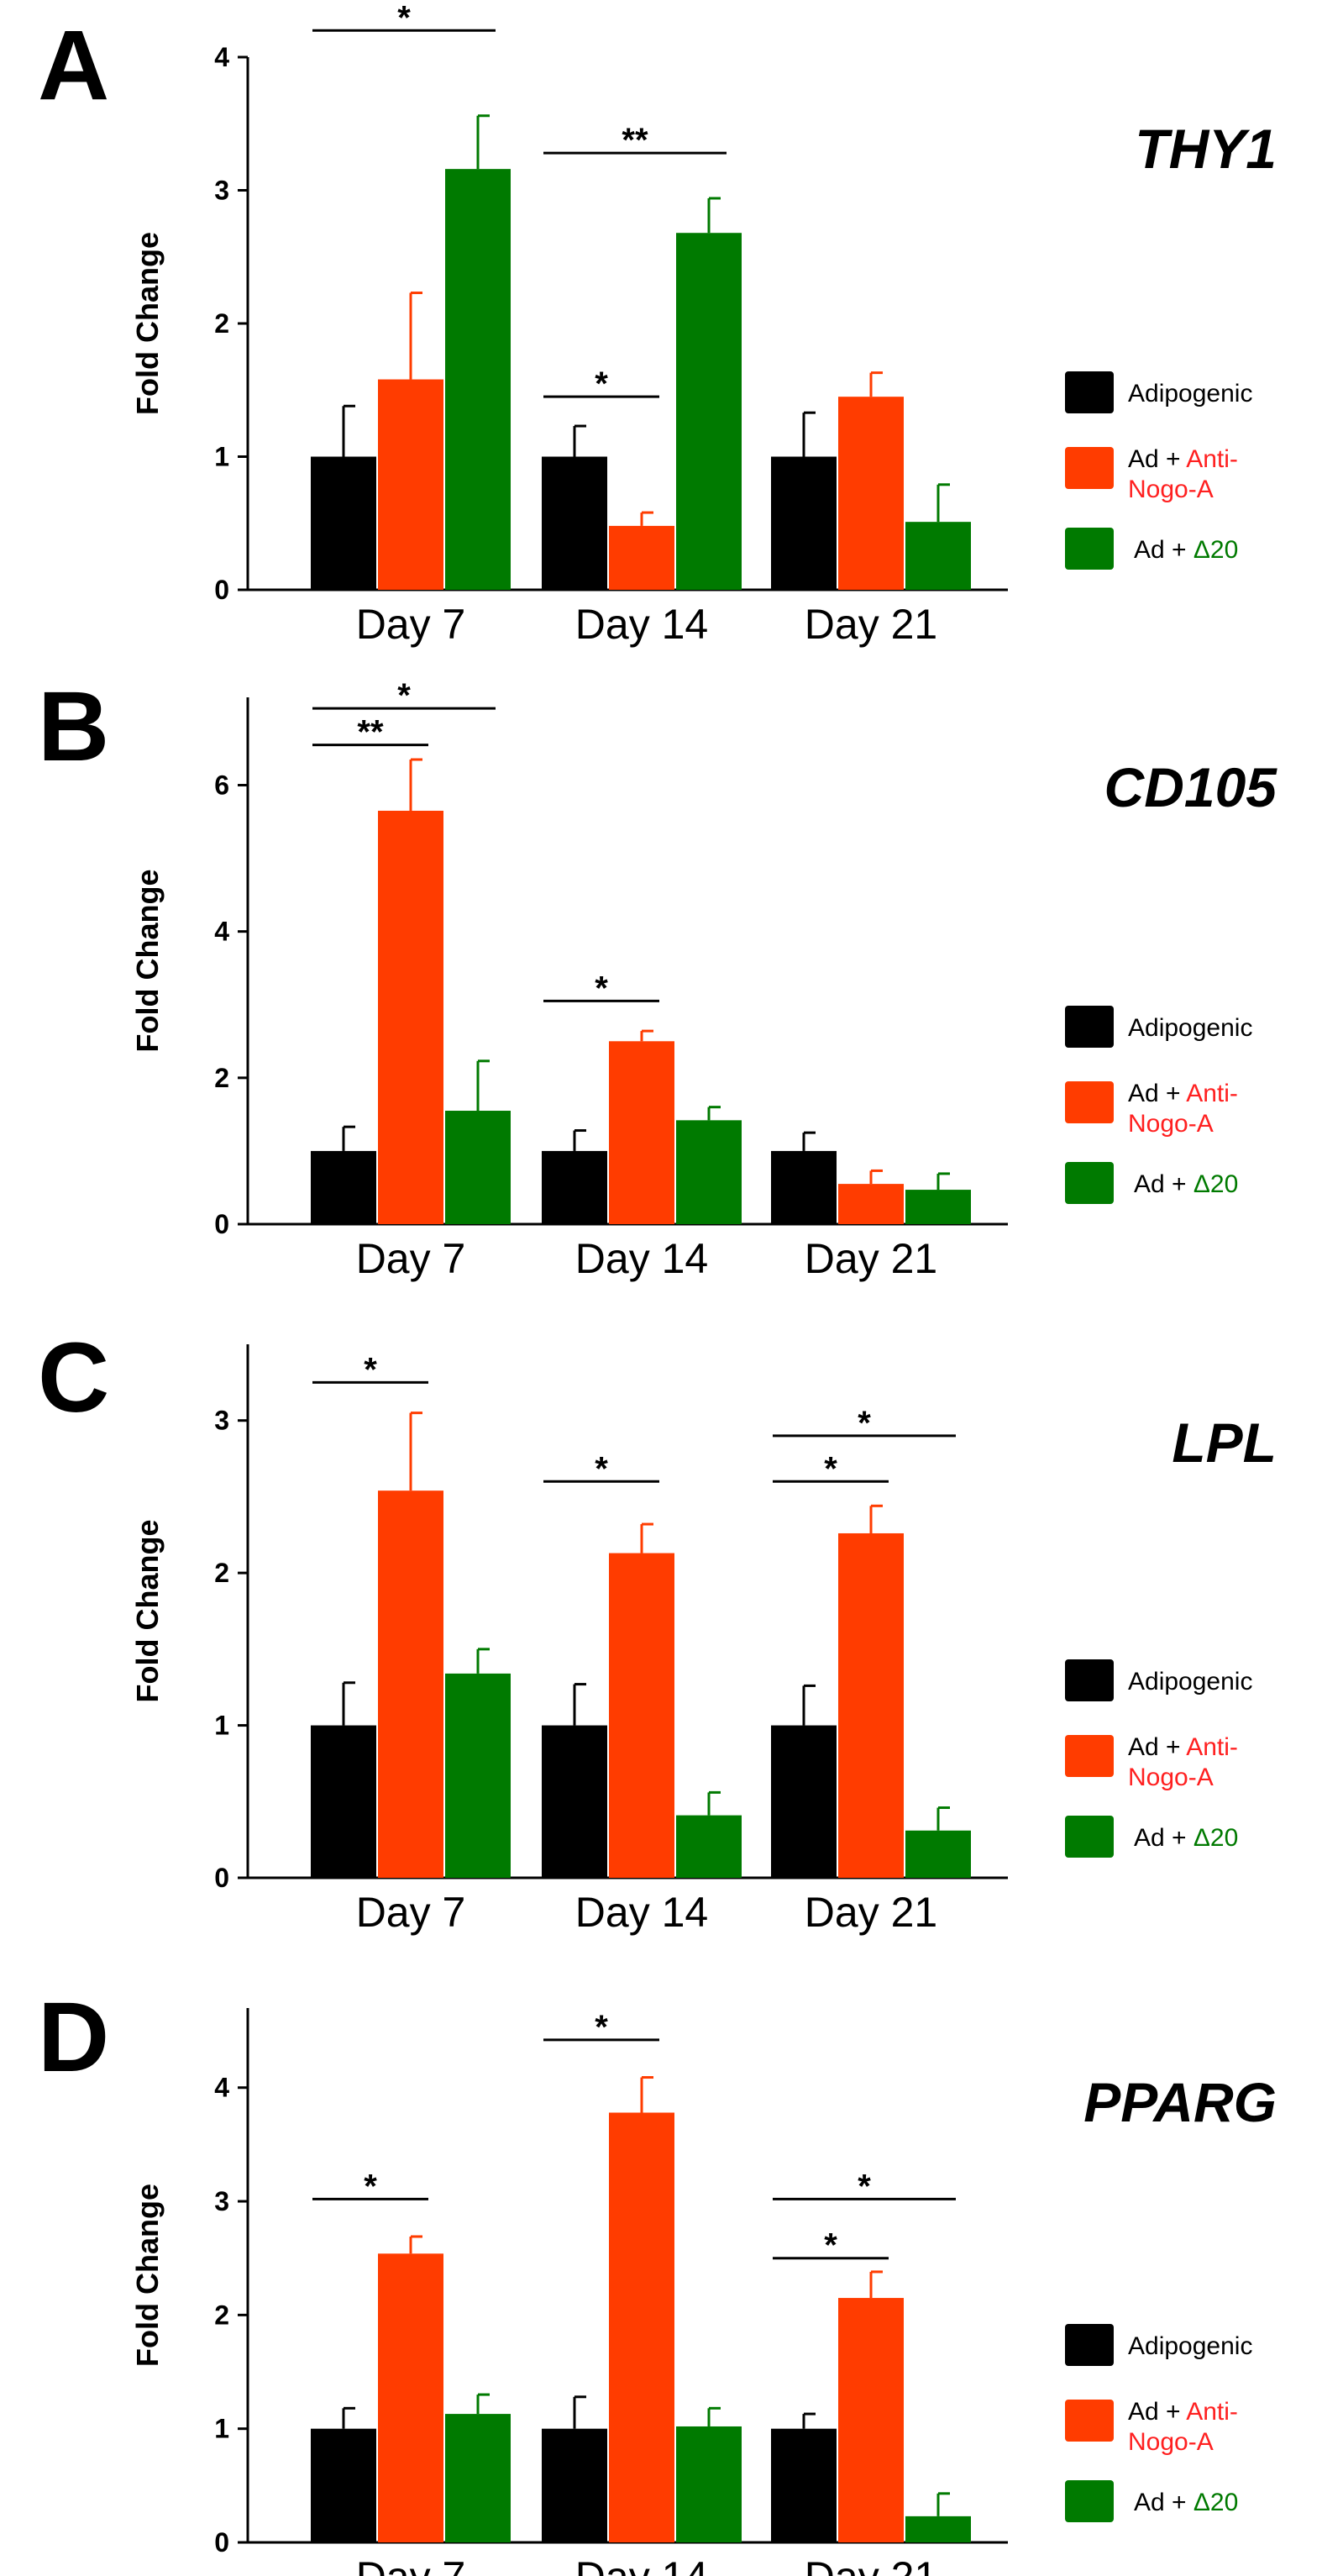  Describe the element at coordinates (1180, 2102) in the screenshot. I see `gene-title: PPARG` at that location.